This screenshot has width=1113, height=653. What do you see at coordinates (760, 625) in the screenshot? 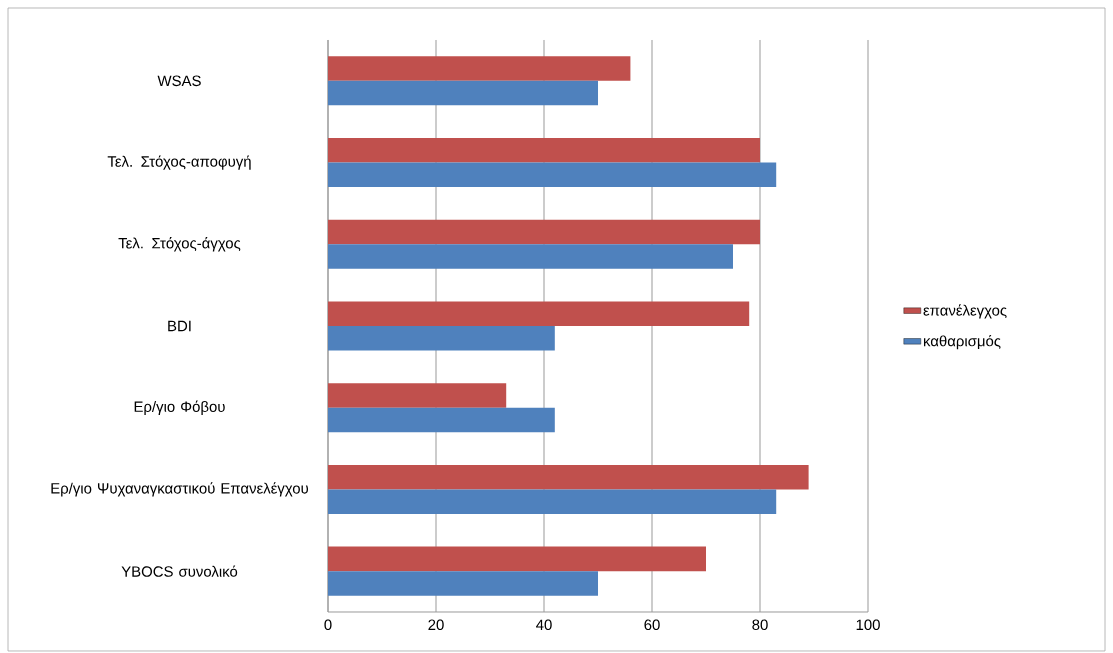
I see `x-tick-label: 80` at bounding box center [760, 625].